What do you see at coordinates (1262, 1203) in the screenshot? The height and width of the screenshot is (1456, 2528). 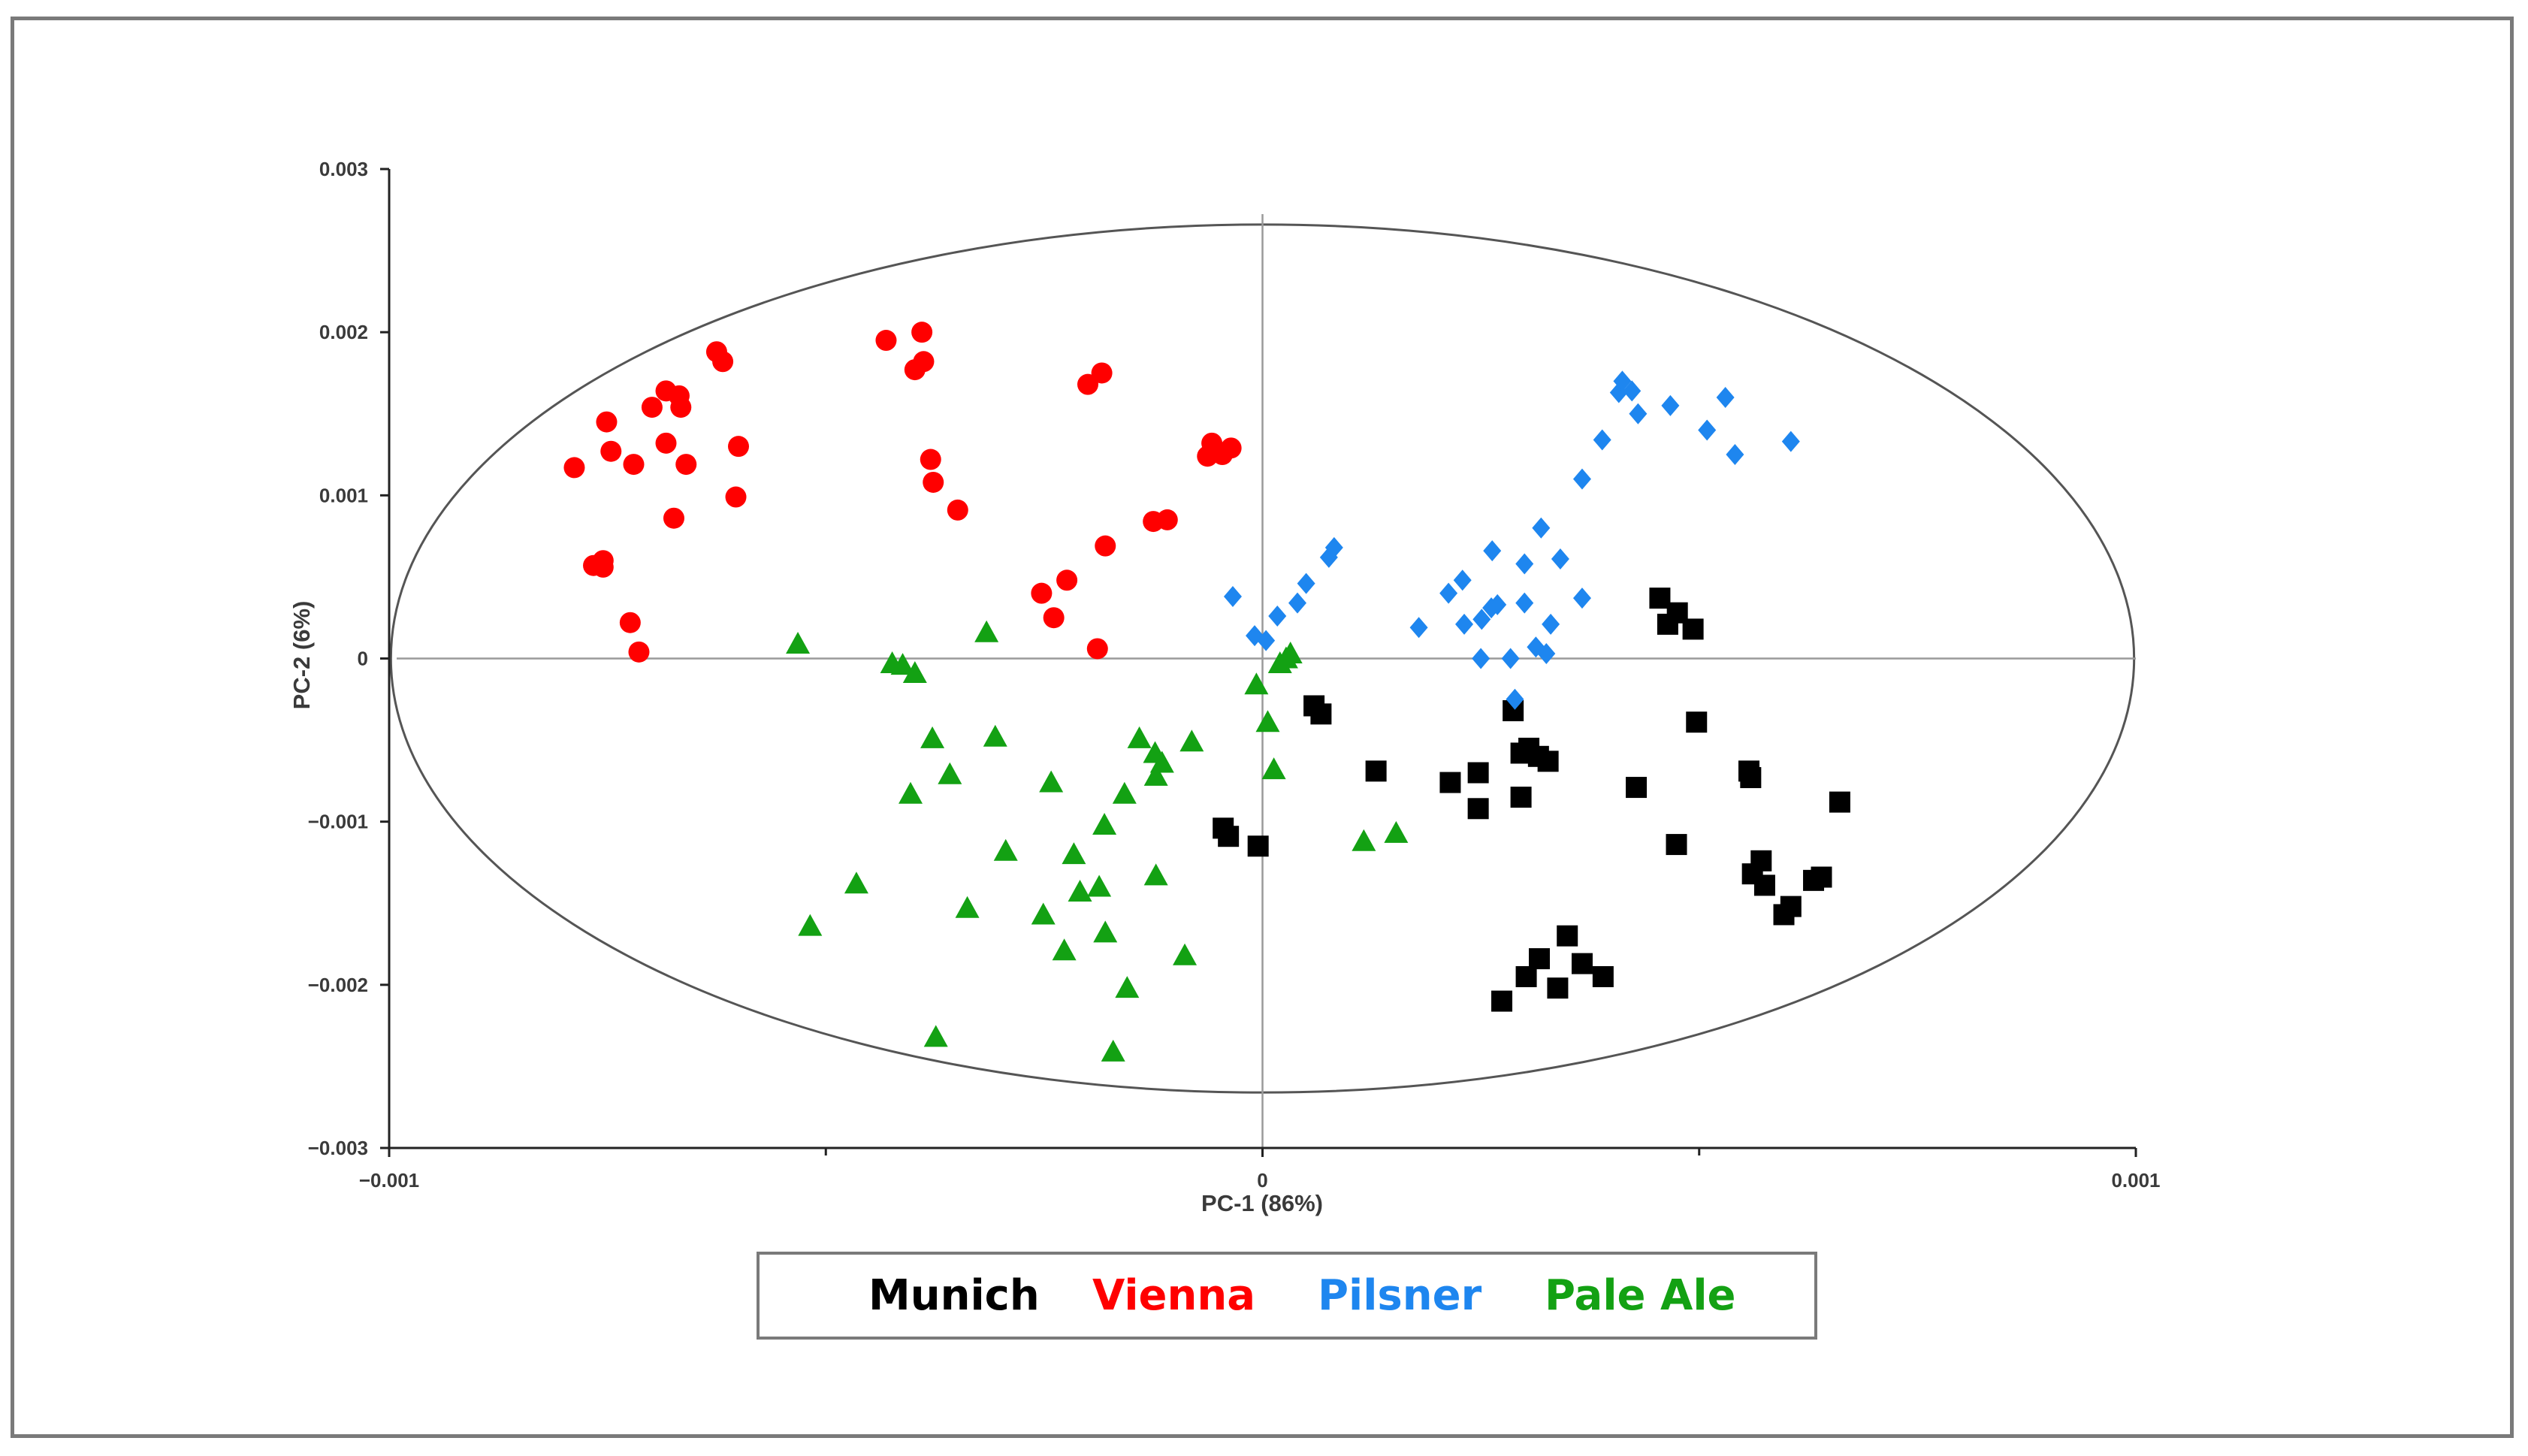 I see `x-axis-title: PC-1 (86%)` at bounding box center [1262, 1203].